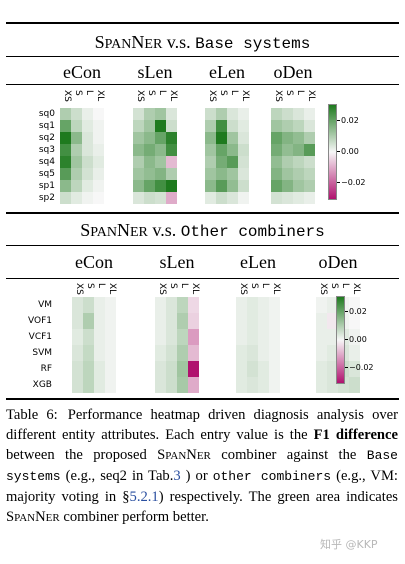 Image resolution: width=405 pixels, height=564 pixels. Describe the element at coordinates (99, 96) in the screenshot. I see `column-label: XL` at that location.